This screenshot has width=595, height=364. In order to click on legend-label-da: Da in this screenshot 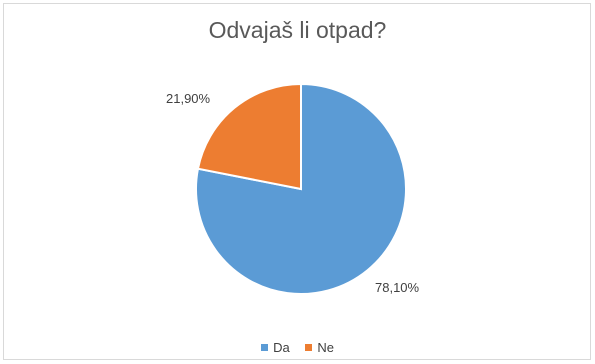, I will do `click(281, 347)`.